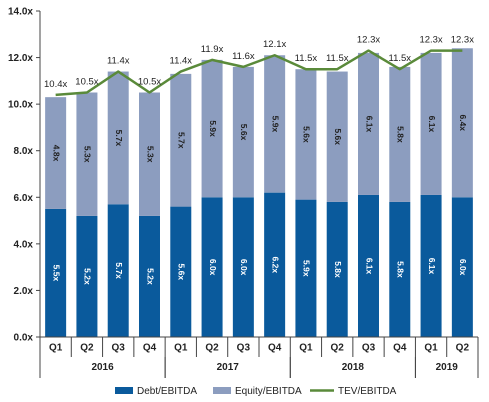 Image resolution: width=489 pixels, height=402 pixels. What do you see at coordinates (24, 291) in the screenshot?
I see `y-tick-label: 2.0x` at bounding box center [24, 291].